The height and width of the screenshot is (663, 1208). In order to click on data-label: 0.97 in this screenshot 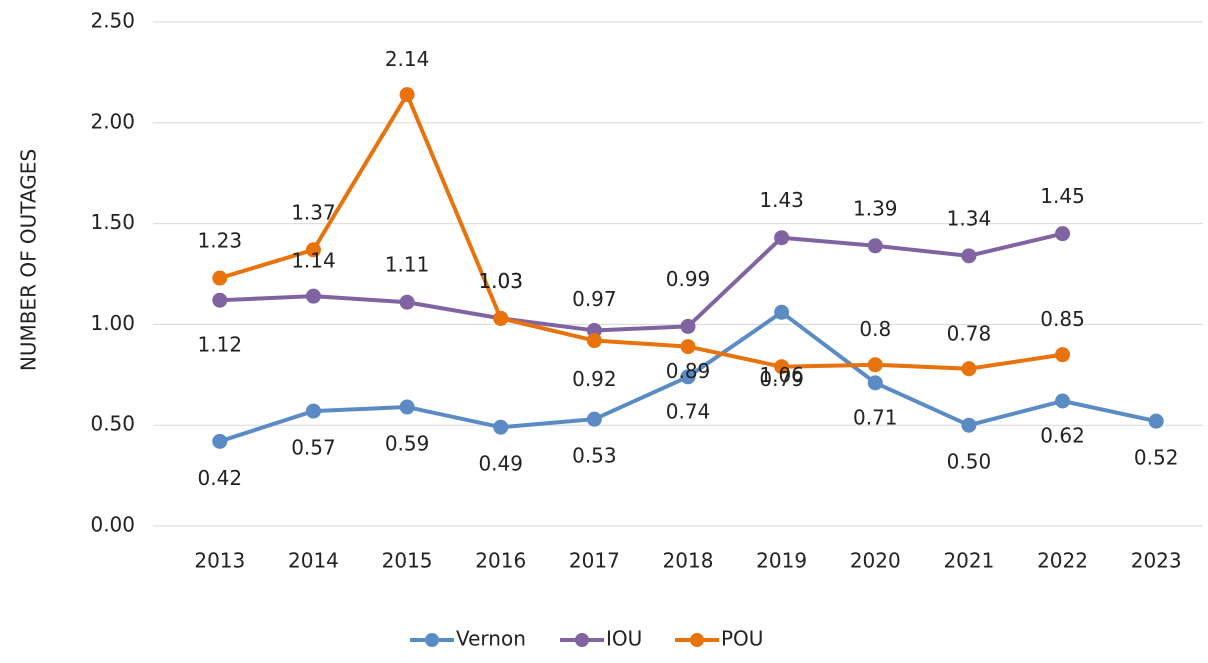, I will do `click(594, 299)`.